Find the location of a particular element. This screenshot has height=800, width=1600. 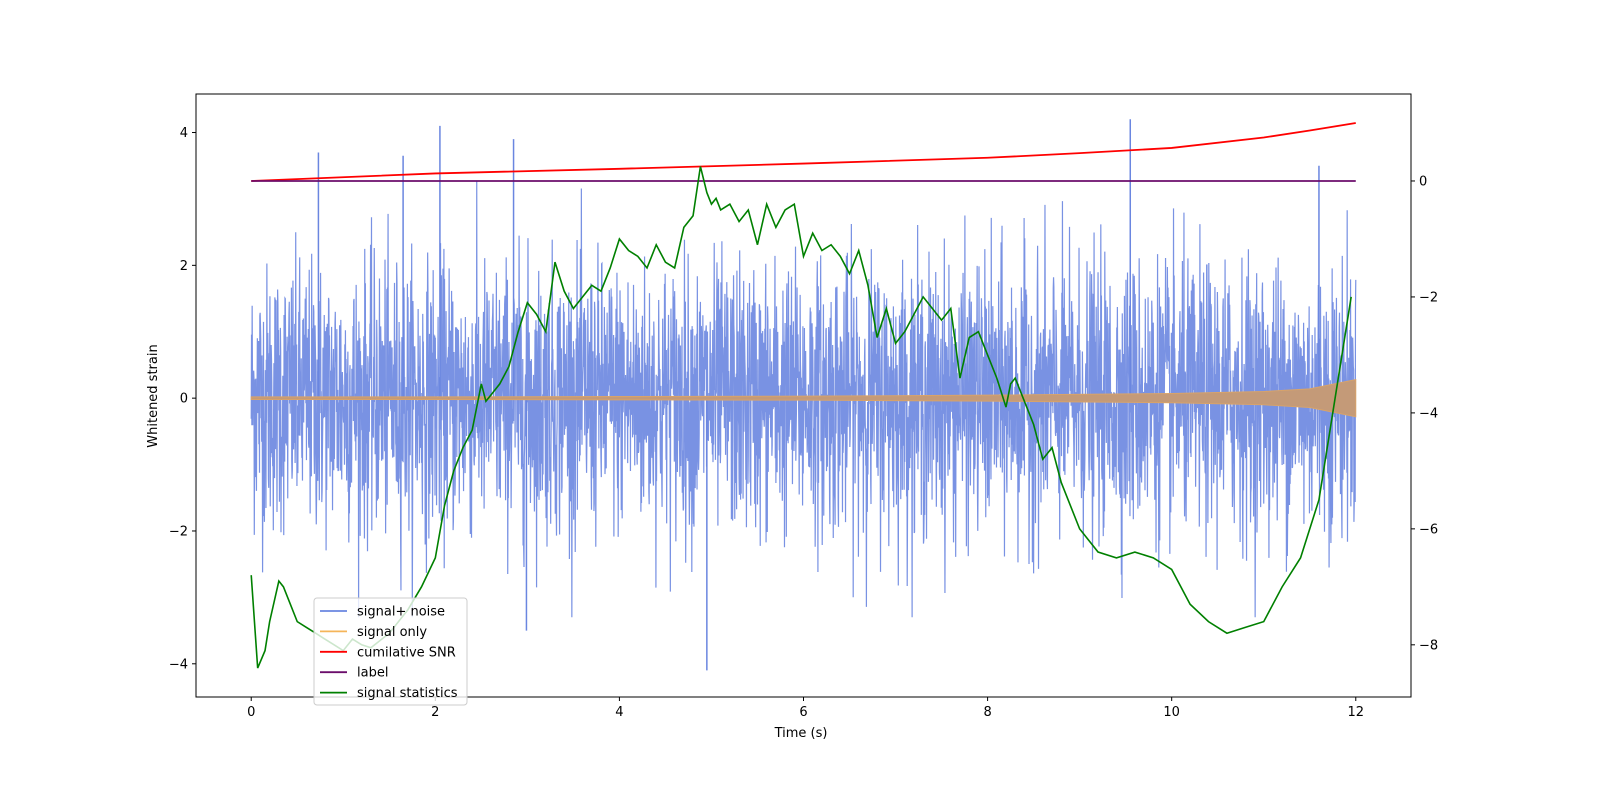

x-tick-label: 12 is located at coordinates (1355, 712).